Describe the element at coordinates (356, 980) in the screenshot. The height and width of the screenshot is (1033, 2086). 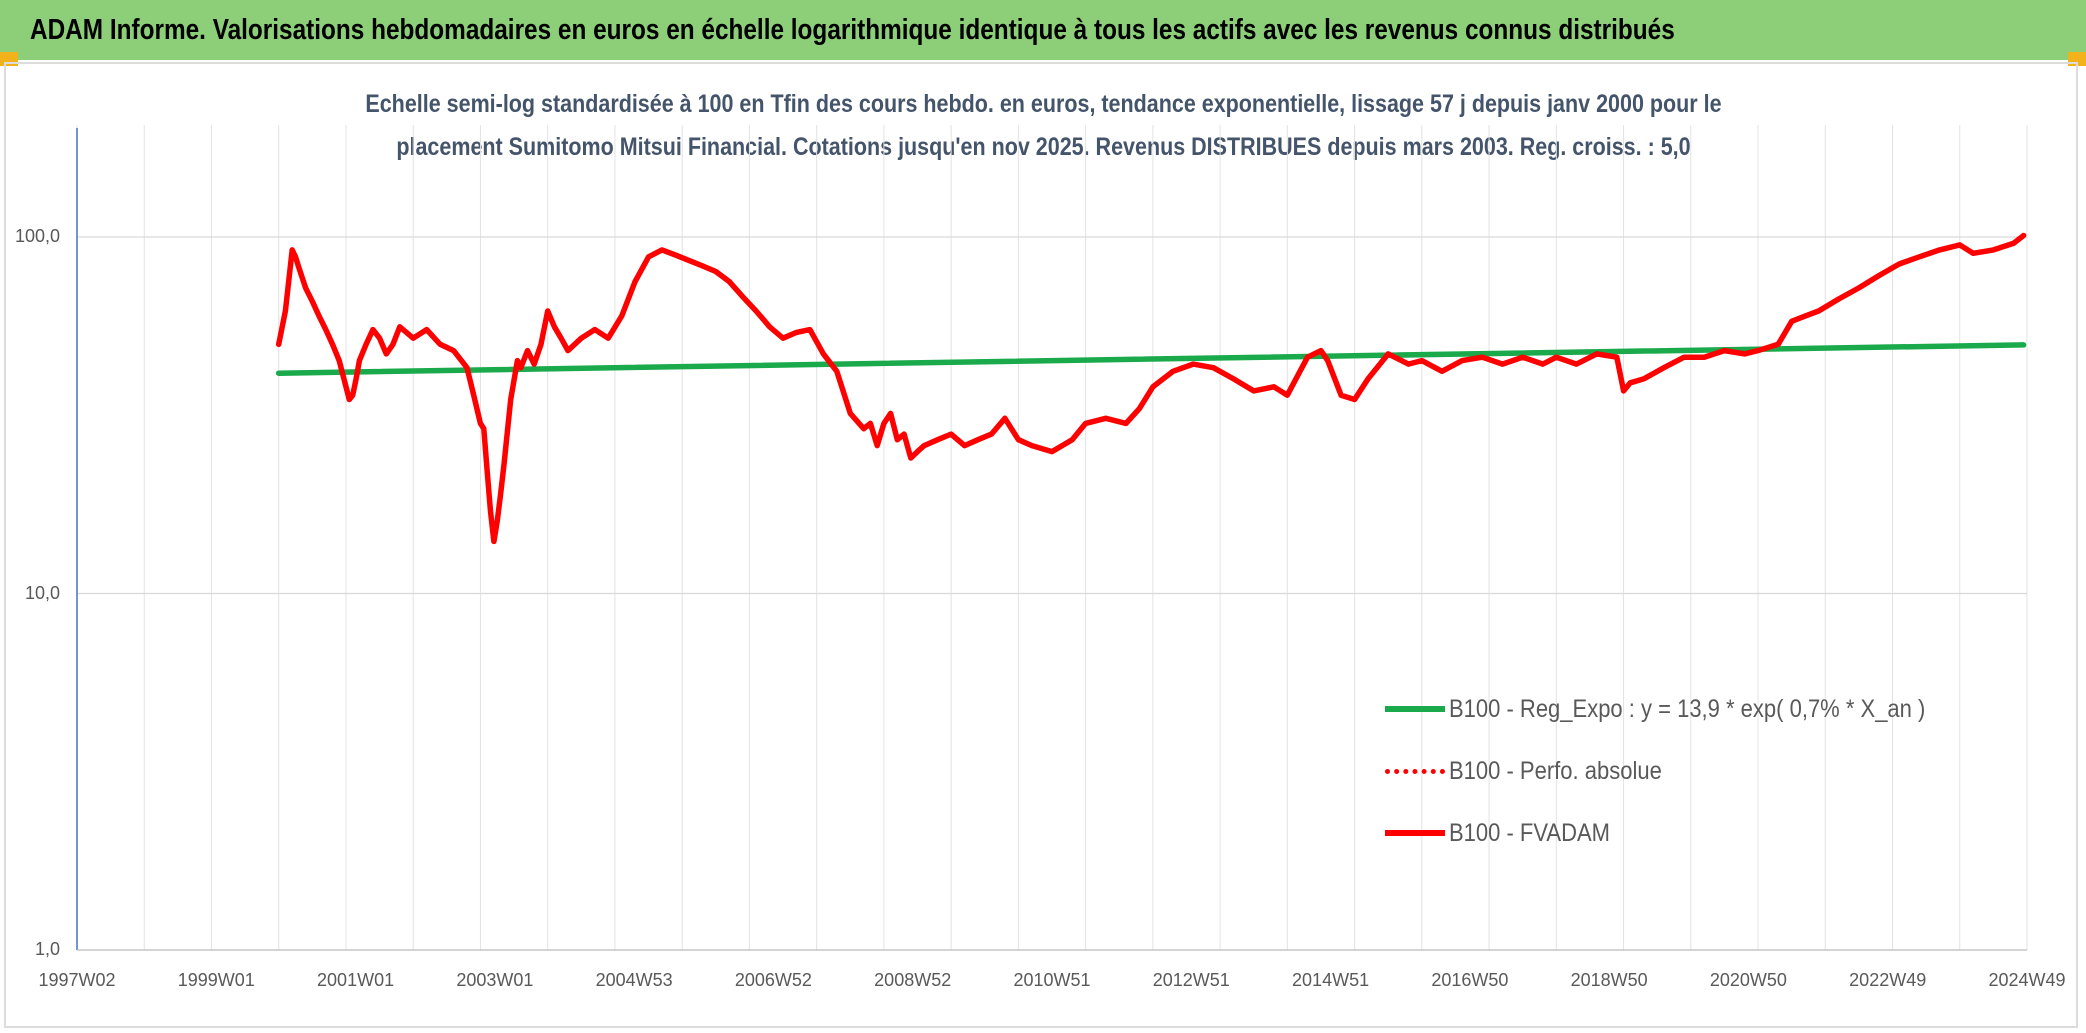
I see `x-tick-label: 2001W01` at that location.